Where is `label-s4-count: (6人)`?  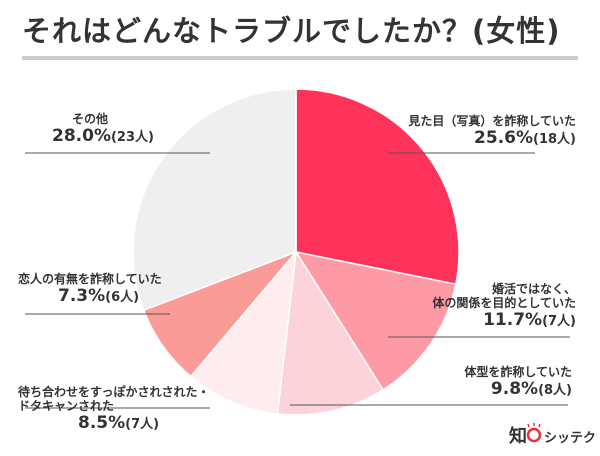
label-s4-count: (6人) is located at coordinates (122, 298).